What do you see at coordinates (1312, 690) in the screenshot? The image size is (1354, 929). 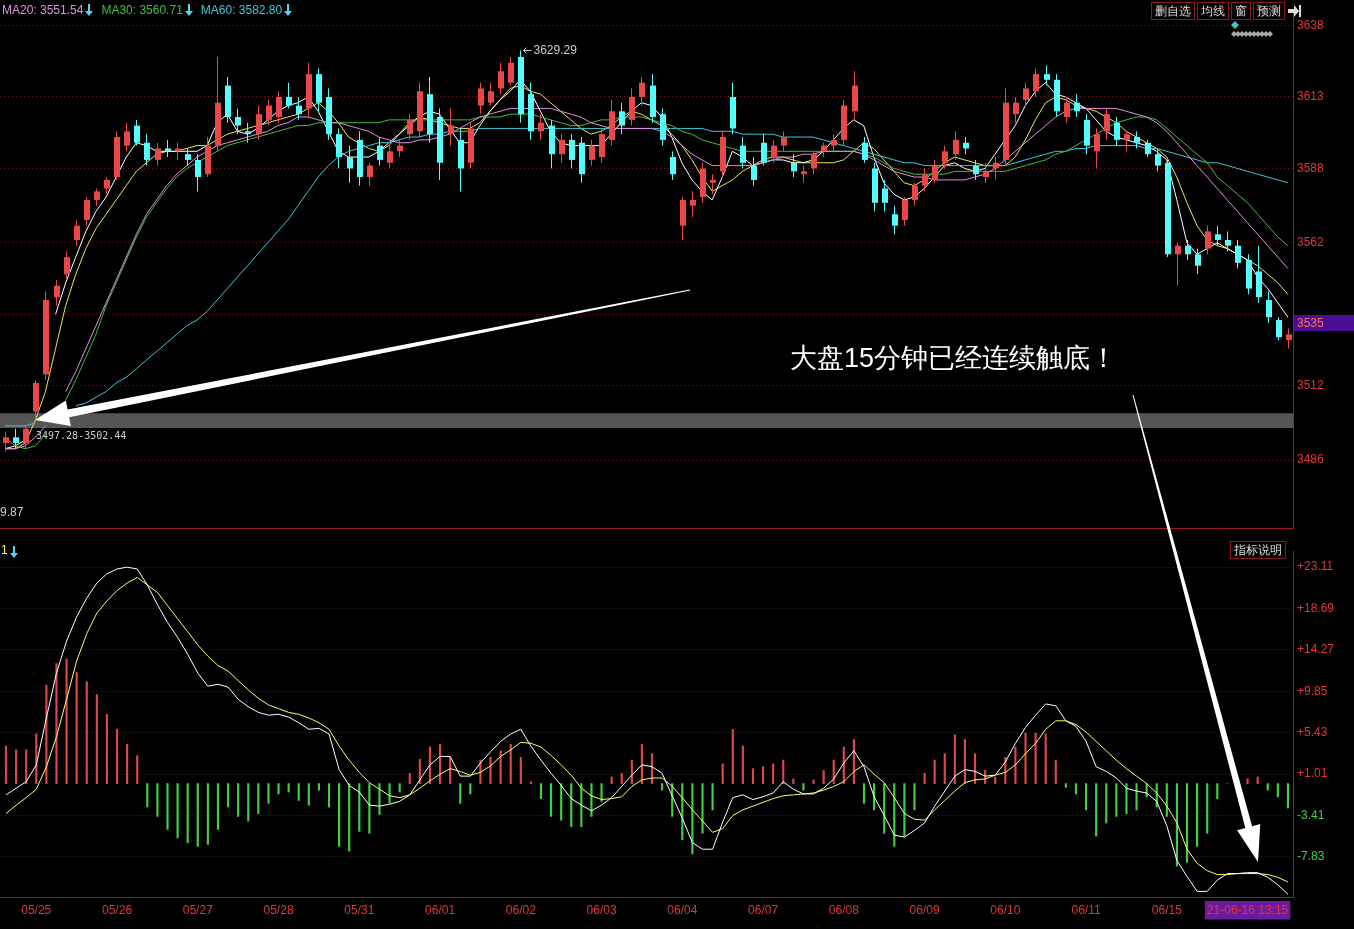 I see `y-tick-label: +9.85` at bounding box center [1312, 690].